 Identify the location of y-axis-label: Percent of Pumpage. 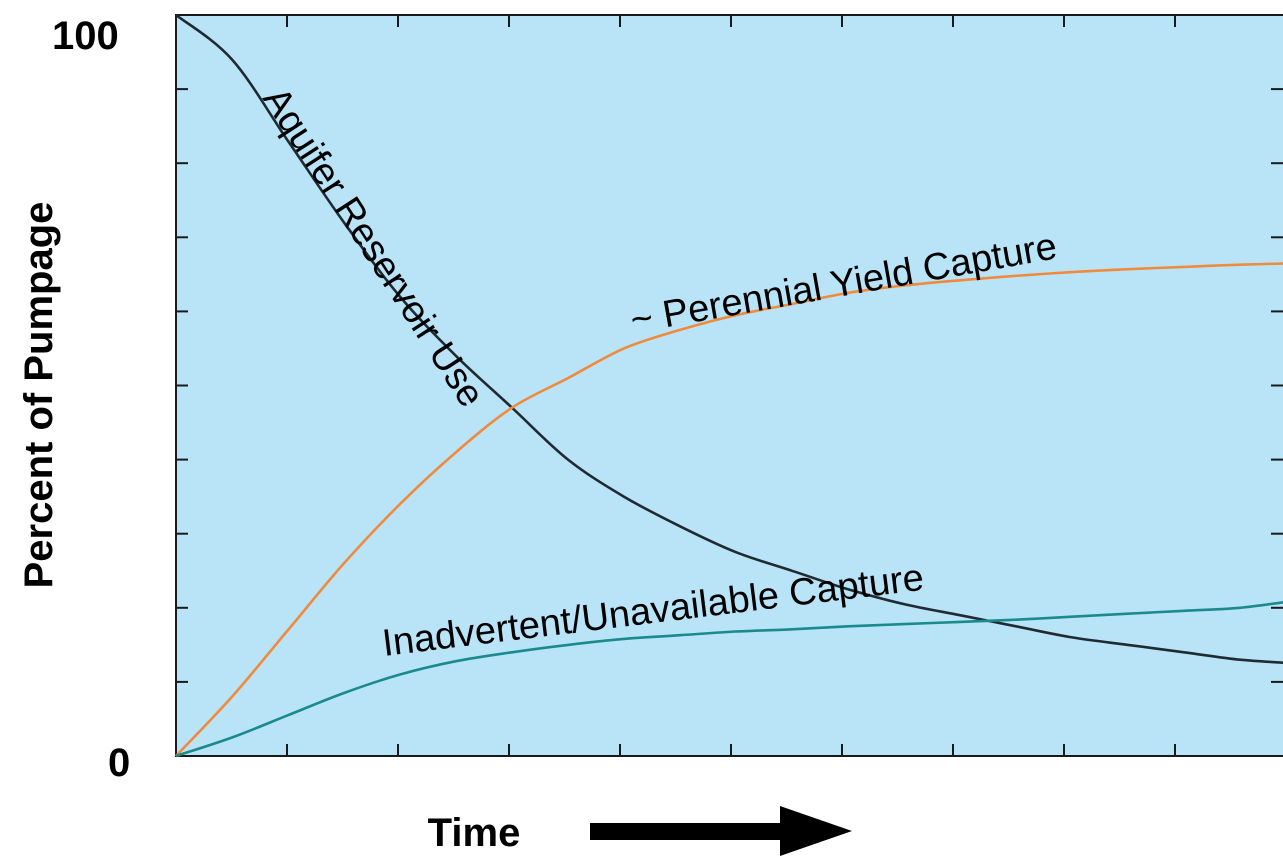
(39, 395).